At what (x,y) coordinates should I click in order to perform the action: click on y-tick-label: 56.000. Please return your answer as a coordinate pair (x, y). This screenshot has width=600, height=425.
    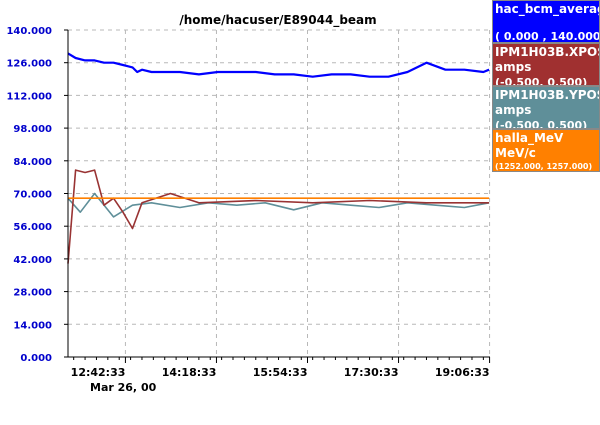
    Looking at the image, I should click on (32, 227).